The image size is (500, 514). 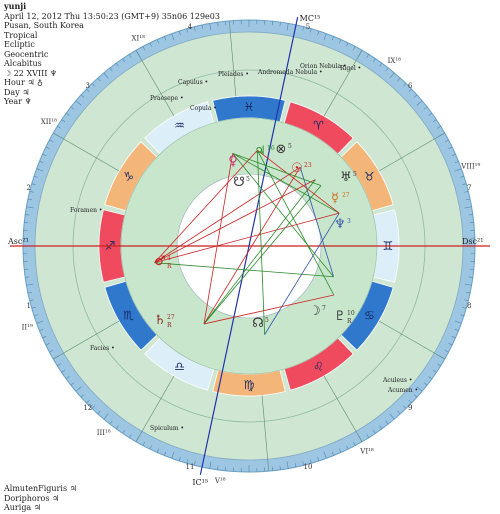 What do you see at coordinates (239, 182) in the screenshot?
I see `planet-south-node-icon: ☋` at bounding box center [239, 182].